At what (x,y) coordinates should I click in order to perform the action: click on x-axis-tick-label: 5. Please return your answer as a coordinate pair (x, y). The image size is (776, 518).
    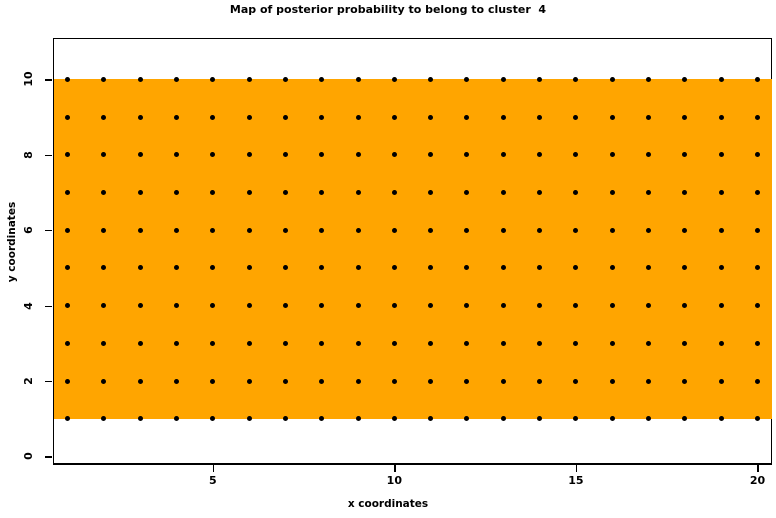
    Looking at the image, I should click on (212, 480).